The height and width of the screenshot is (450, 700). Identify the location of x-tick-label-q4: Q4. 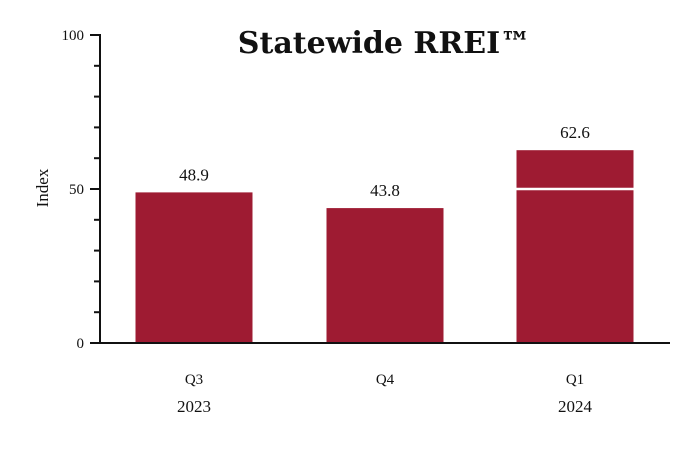
(385, 380).